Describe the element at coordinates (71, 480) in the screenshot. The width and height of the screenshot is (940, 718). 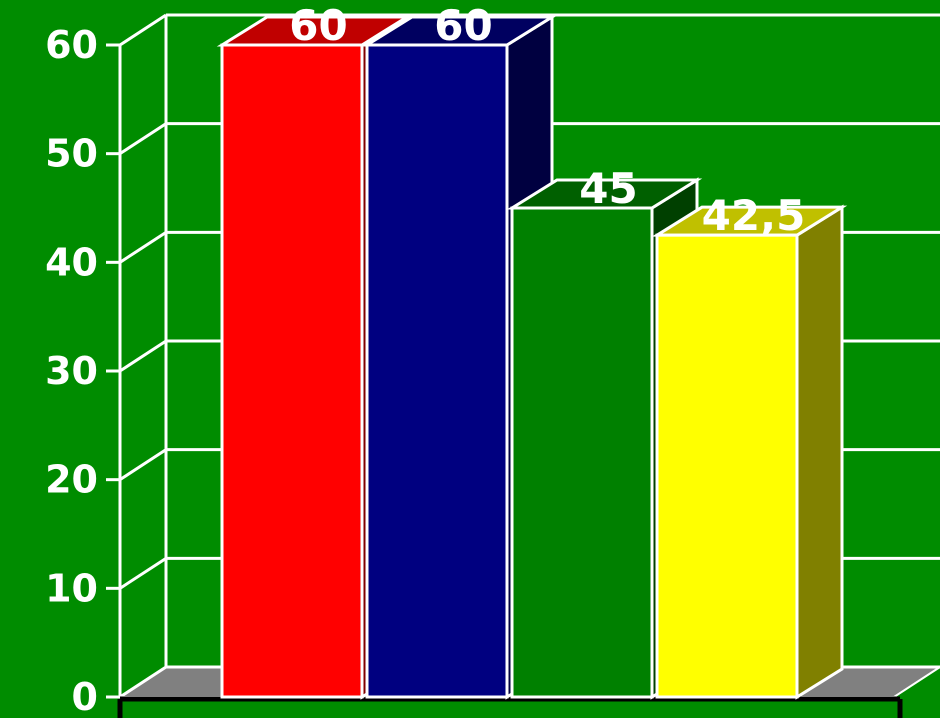
I see `y-tick-label: 20` at that location.